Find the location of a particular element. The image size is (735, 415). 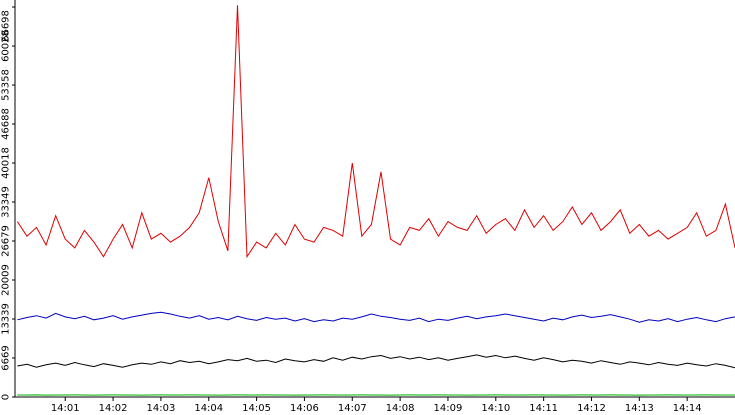

x-tick-label: 14:08 is located at coordinates (400, 408).